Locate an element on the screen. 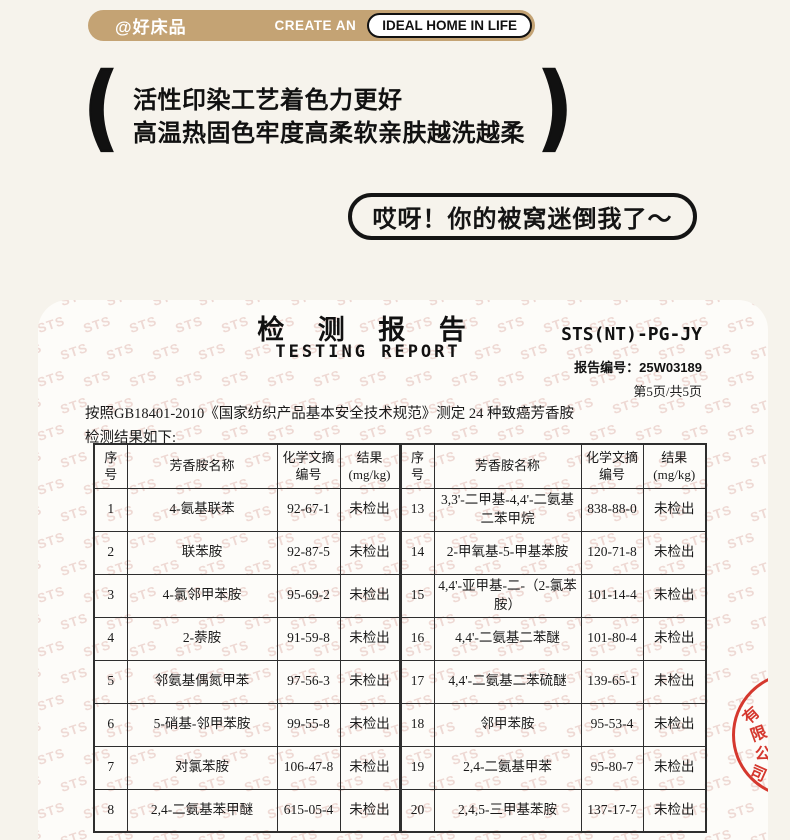  cell-name: 邻甲苯胺 is located at coordinates (507, 724).